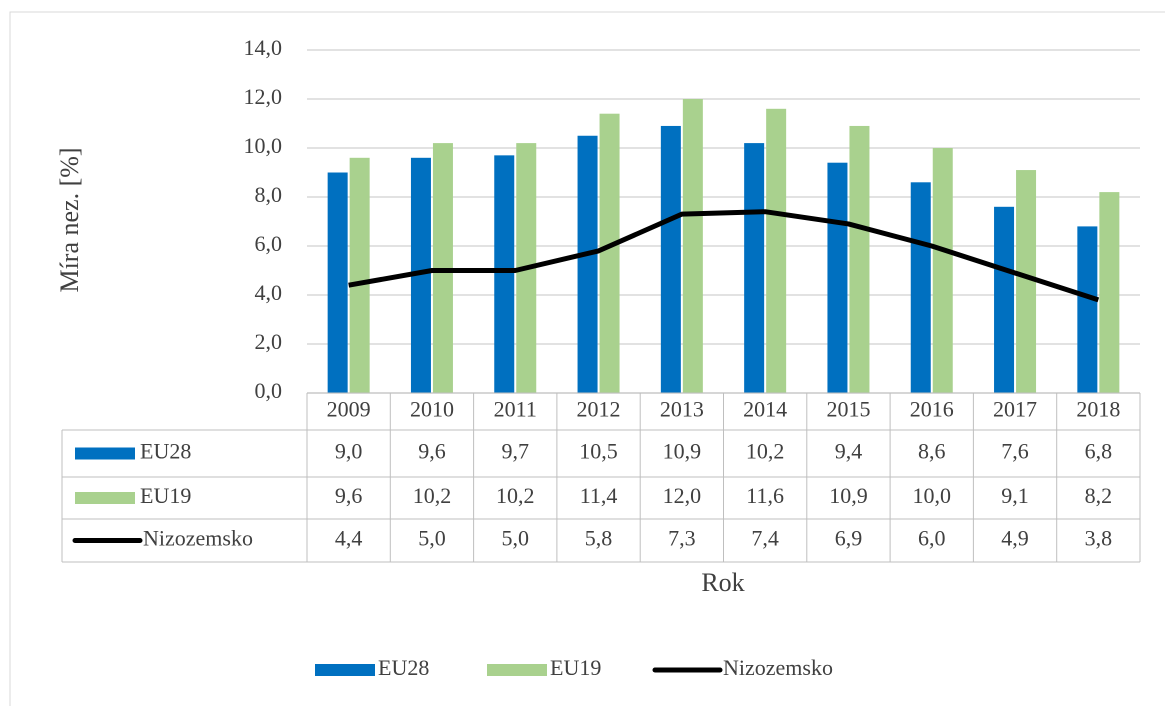 The width and height of the screenshot is (1165, 706). What do you see at coordinates (69, 219) in the screenshot?
I see `y-axis-label: Míra nez. [%]` at bounding box center [69, 219].